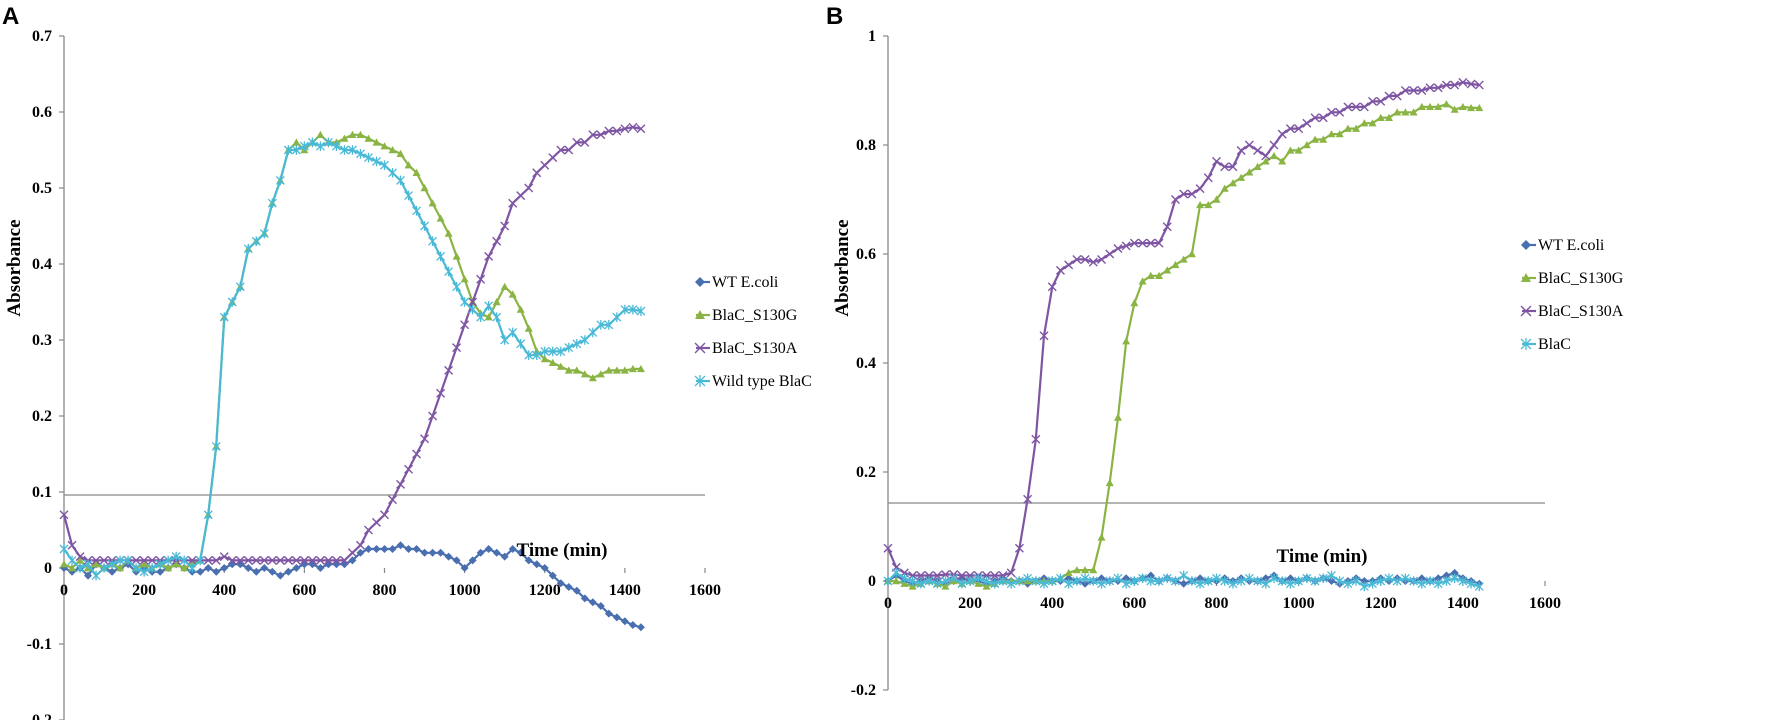 The image size is (1772, 720). What do you see at coordinates (390, 583) in the screenshot?
I see `panel-a-x-ticks: 0 200 400 600 800 1000 1200 1400 1600` at bounding box center [390, 583].